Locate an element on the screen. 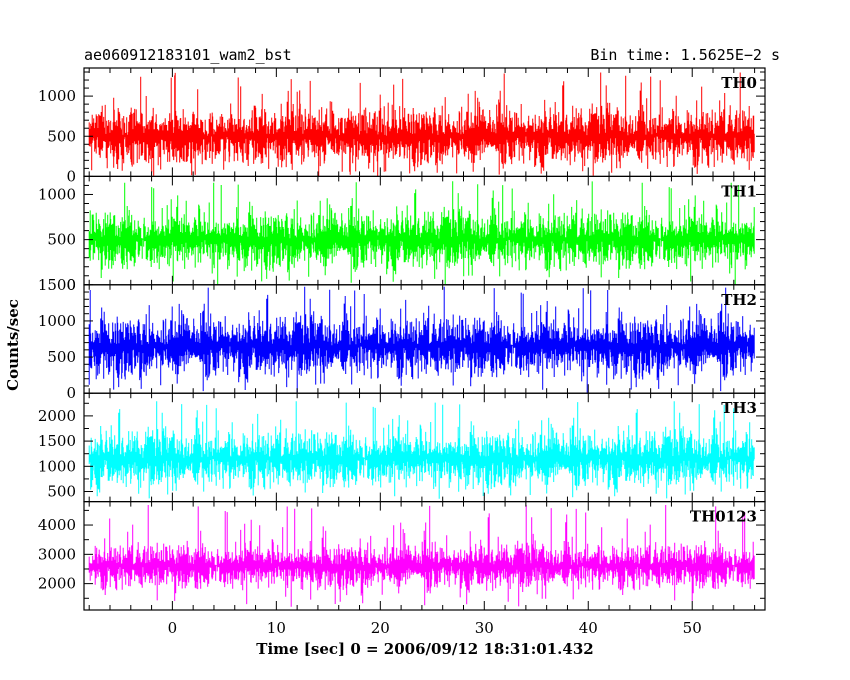 The image size is (850, 680). panel-label: TH0123 is located at coordinates (723, 517).